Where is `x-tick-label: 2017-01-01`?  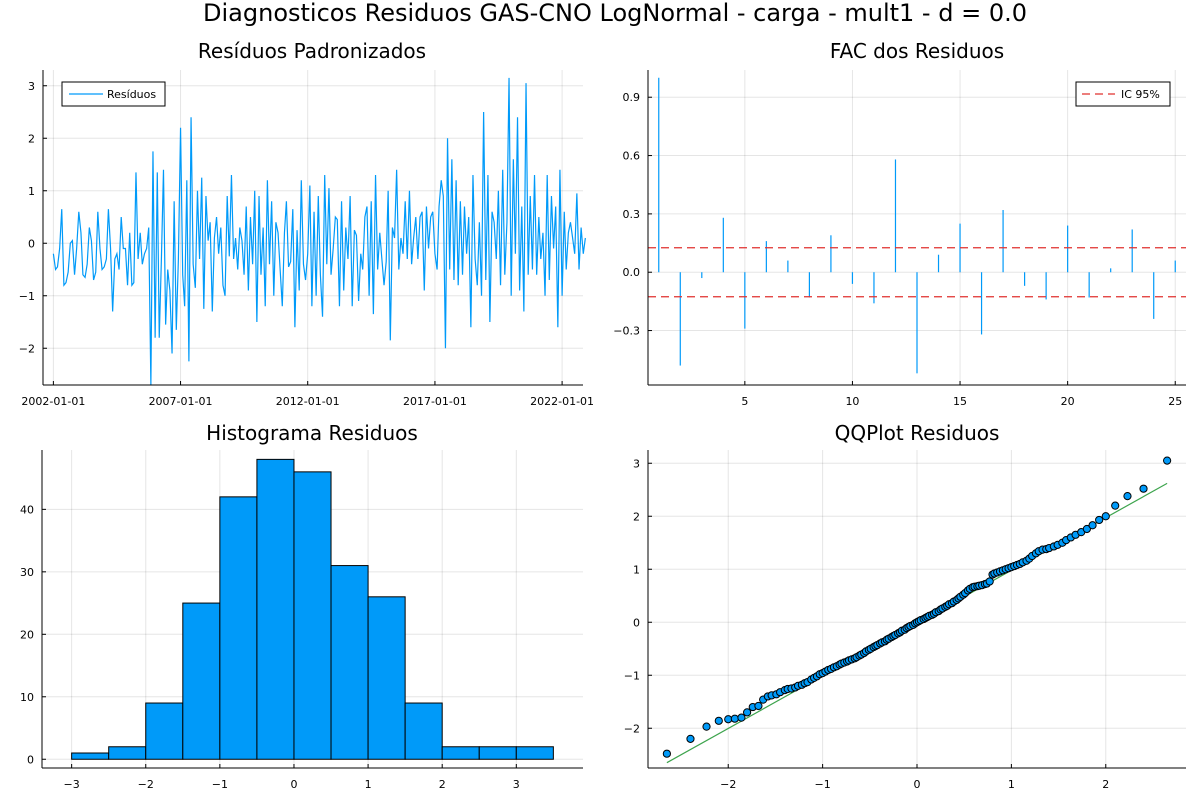
x-tick-label: 2017-01-01 is located at coordinates (435, 401).